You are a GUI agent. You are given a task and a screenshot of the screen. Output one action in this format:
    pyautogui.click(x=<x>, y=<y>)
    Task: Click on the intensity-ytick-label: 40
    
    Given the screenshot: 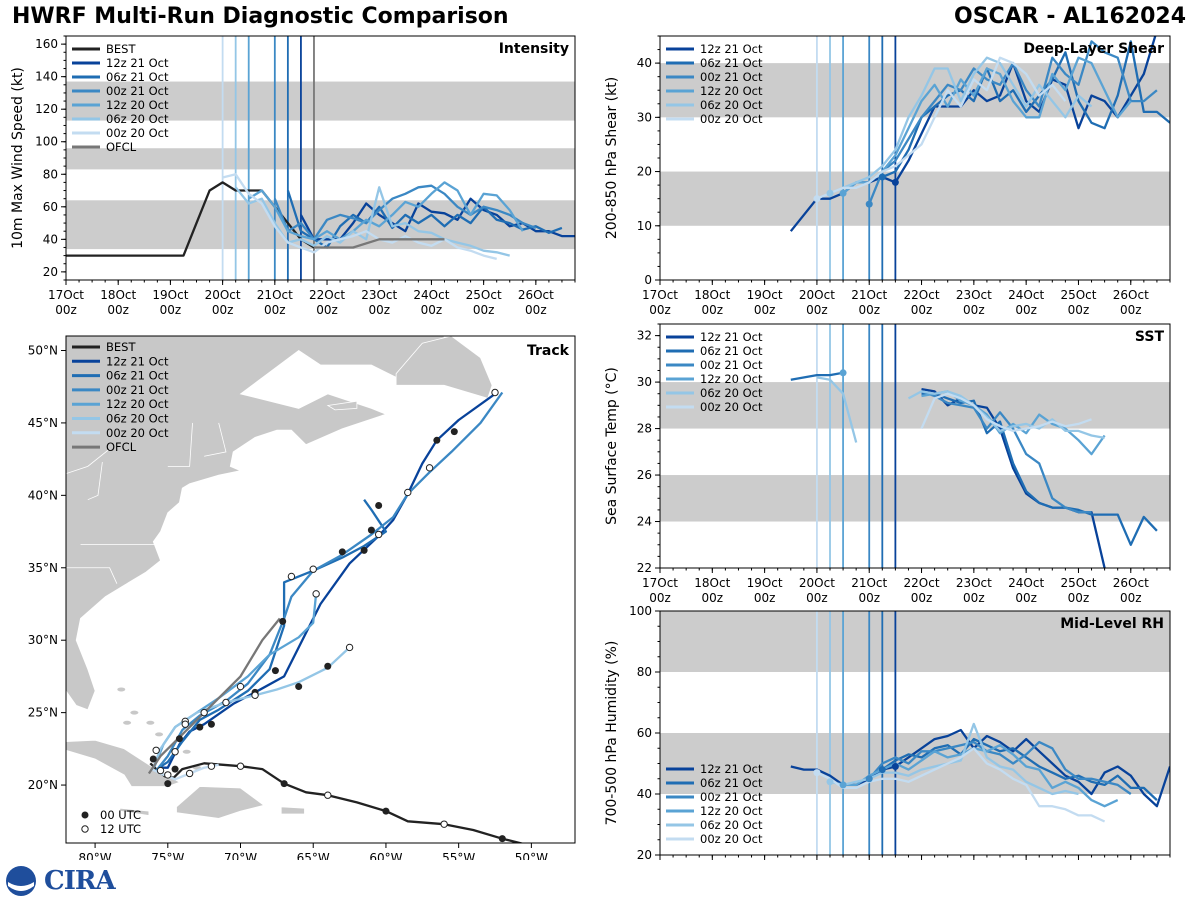 What is the action you would take?
    pyautogui.click(x=50, y=239)
    